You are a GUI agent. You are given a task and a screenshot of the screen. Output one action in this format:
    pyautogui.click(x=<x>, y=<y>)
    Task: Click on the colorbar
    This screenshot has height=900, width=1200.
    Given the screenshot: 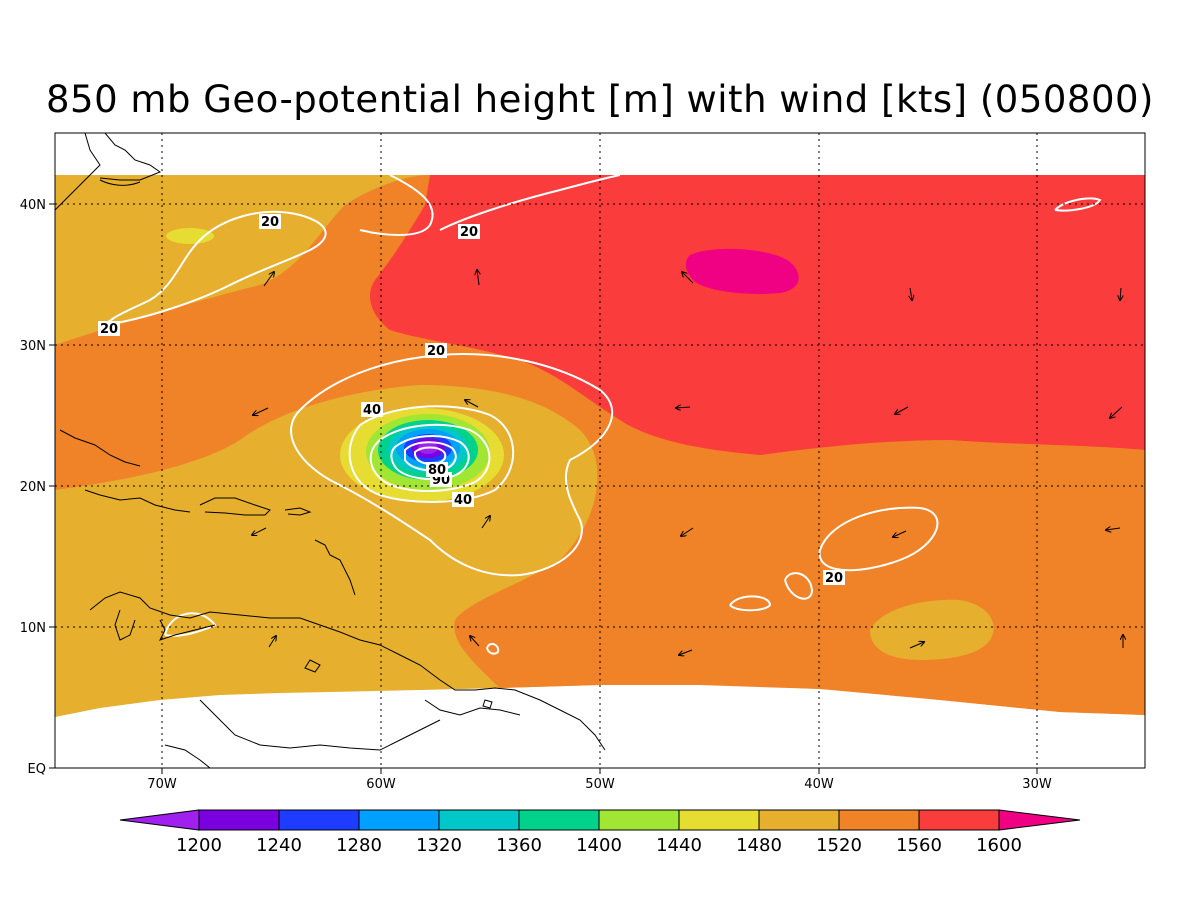 What is the action you would take?
    pyautogui.click(x=600, y=820)
    